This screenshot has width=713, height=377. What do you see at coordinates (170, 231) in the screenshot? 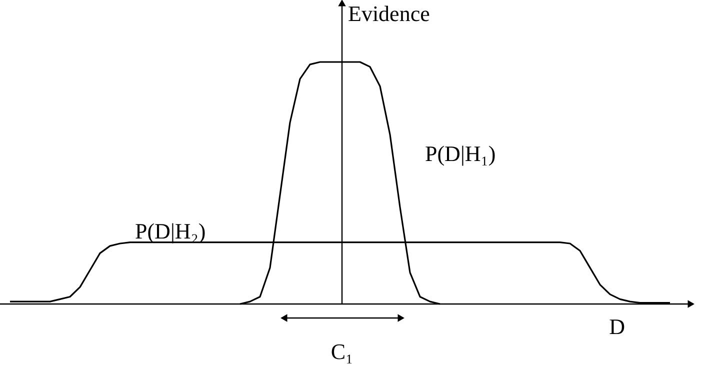
I see `series-label: P(D|H₂)` at bounding box center [170, 231].